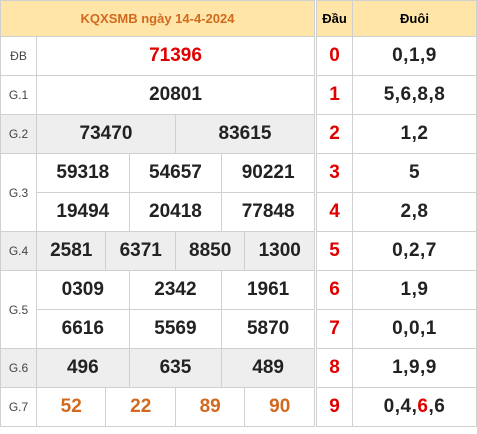 The width and height of the screenshot is (477, 434). I want to click on prize-db-value: 71396, so click(175, 56).